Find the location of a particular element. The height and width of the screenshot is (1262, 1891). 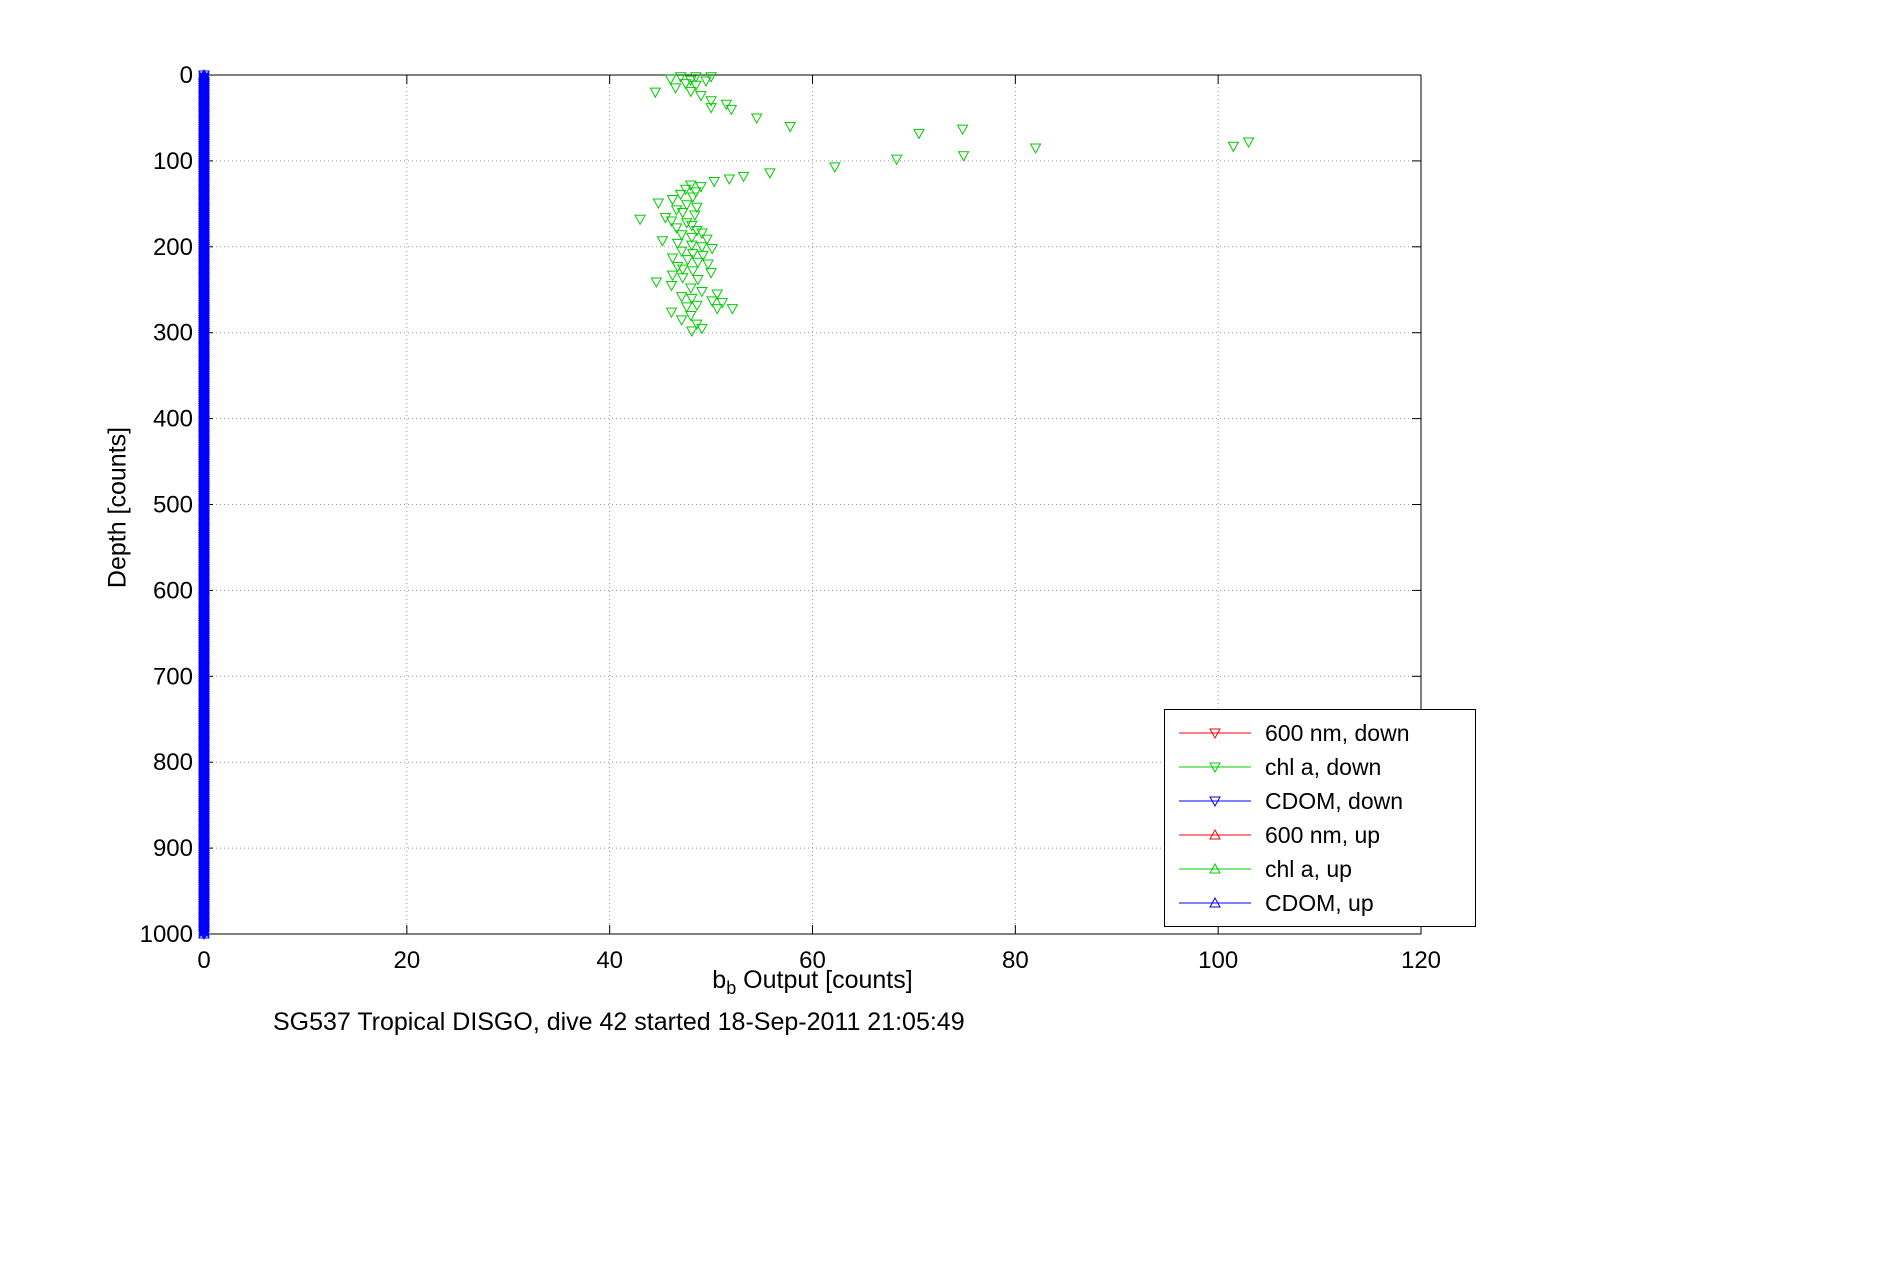

series-chl-a-down is located at coordinates (944, 205).